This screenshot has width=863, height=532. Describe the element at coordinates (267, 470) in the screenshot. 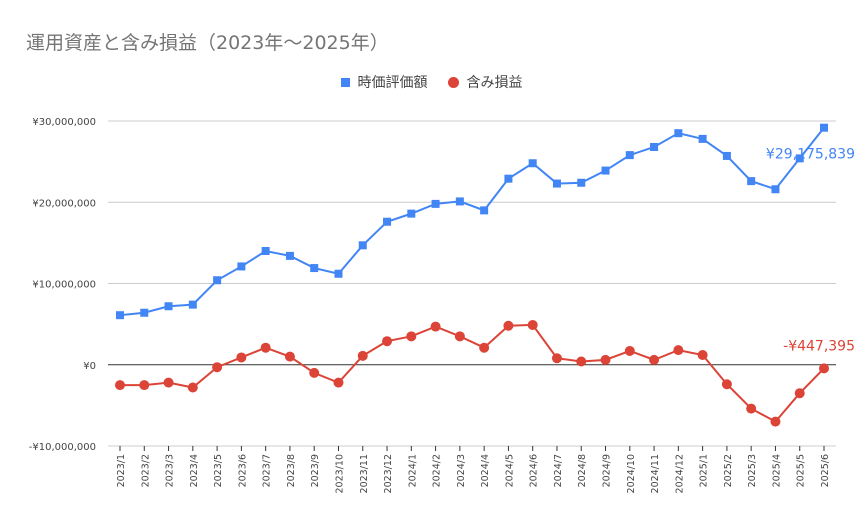

I see `x-tick-label: 2023/7` at that location.